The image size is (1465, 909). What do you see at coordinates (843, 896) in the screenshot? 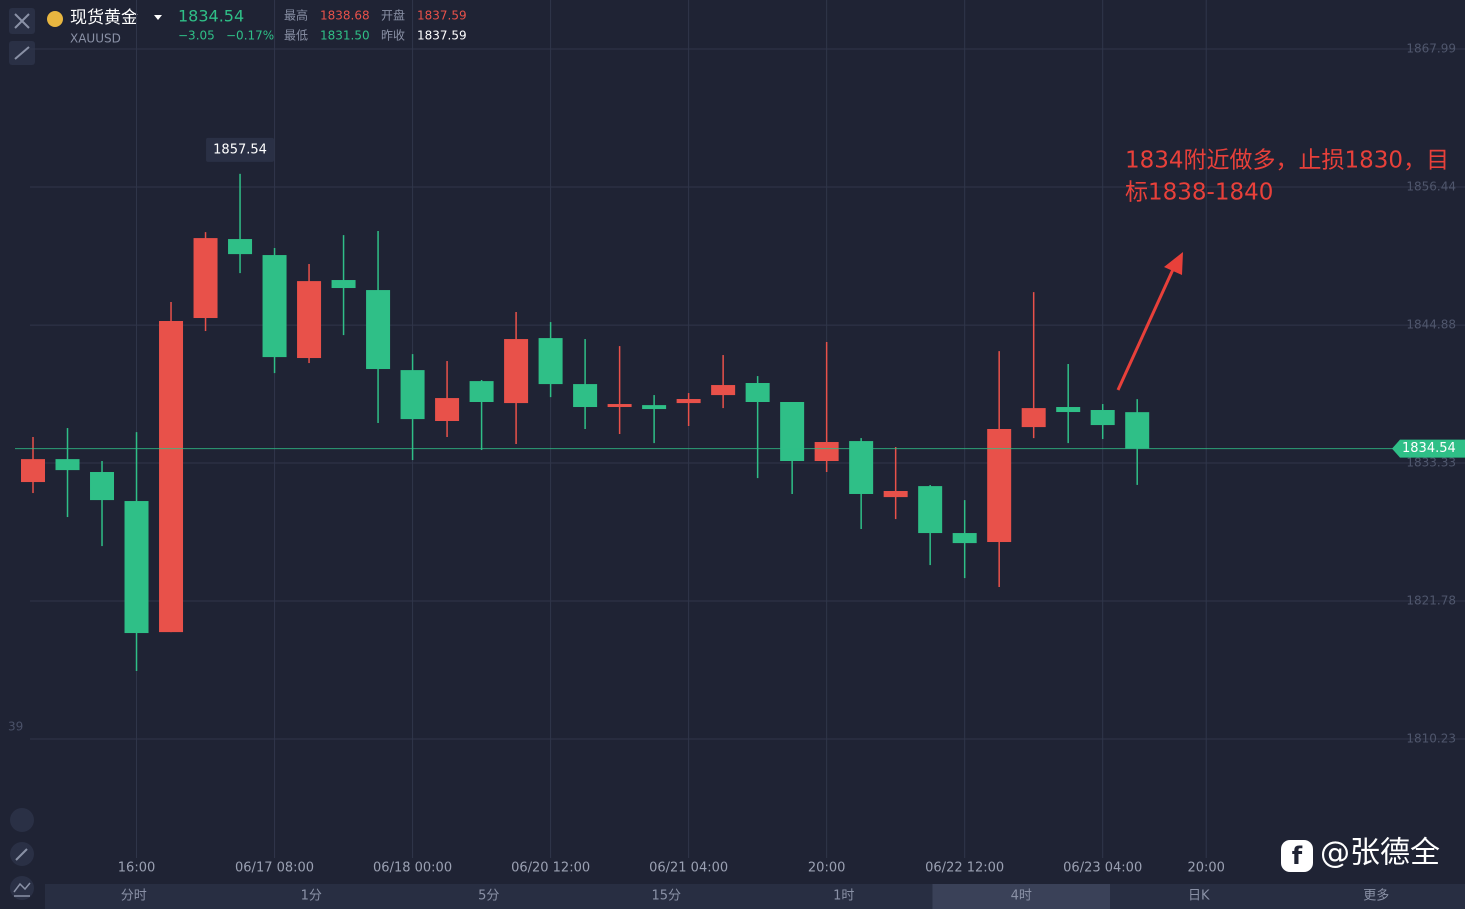
I see `timeframe-button: 1时` at bounding box center [843, 896].